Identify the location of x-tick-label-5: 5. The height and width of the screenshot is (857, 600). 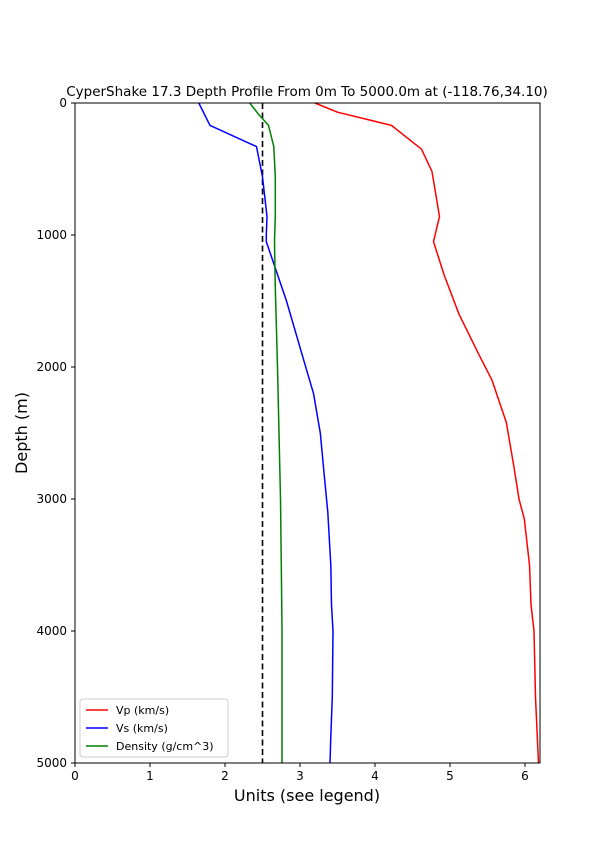
(450, 776).